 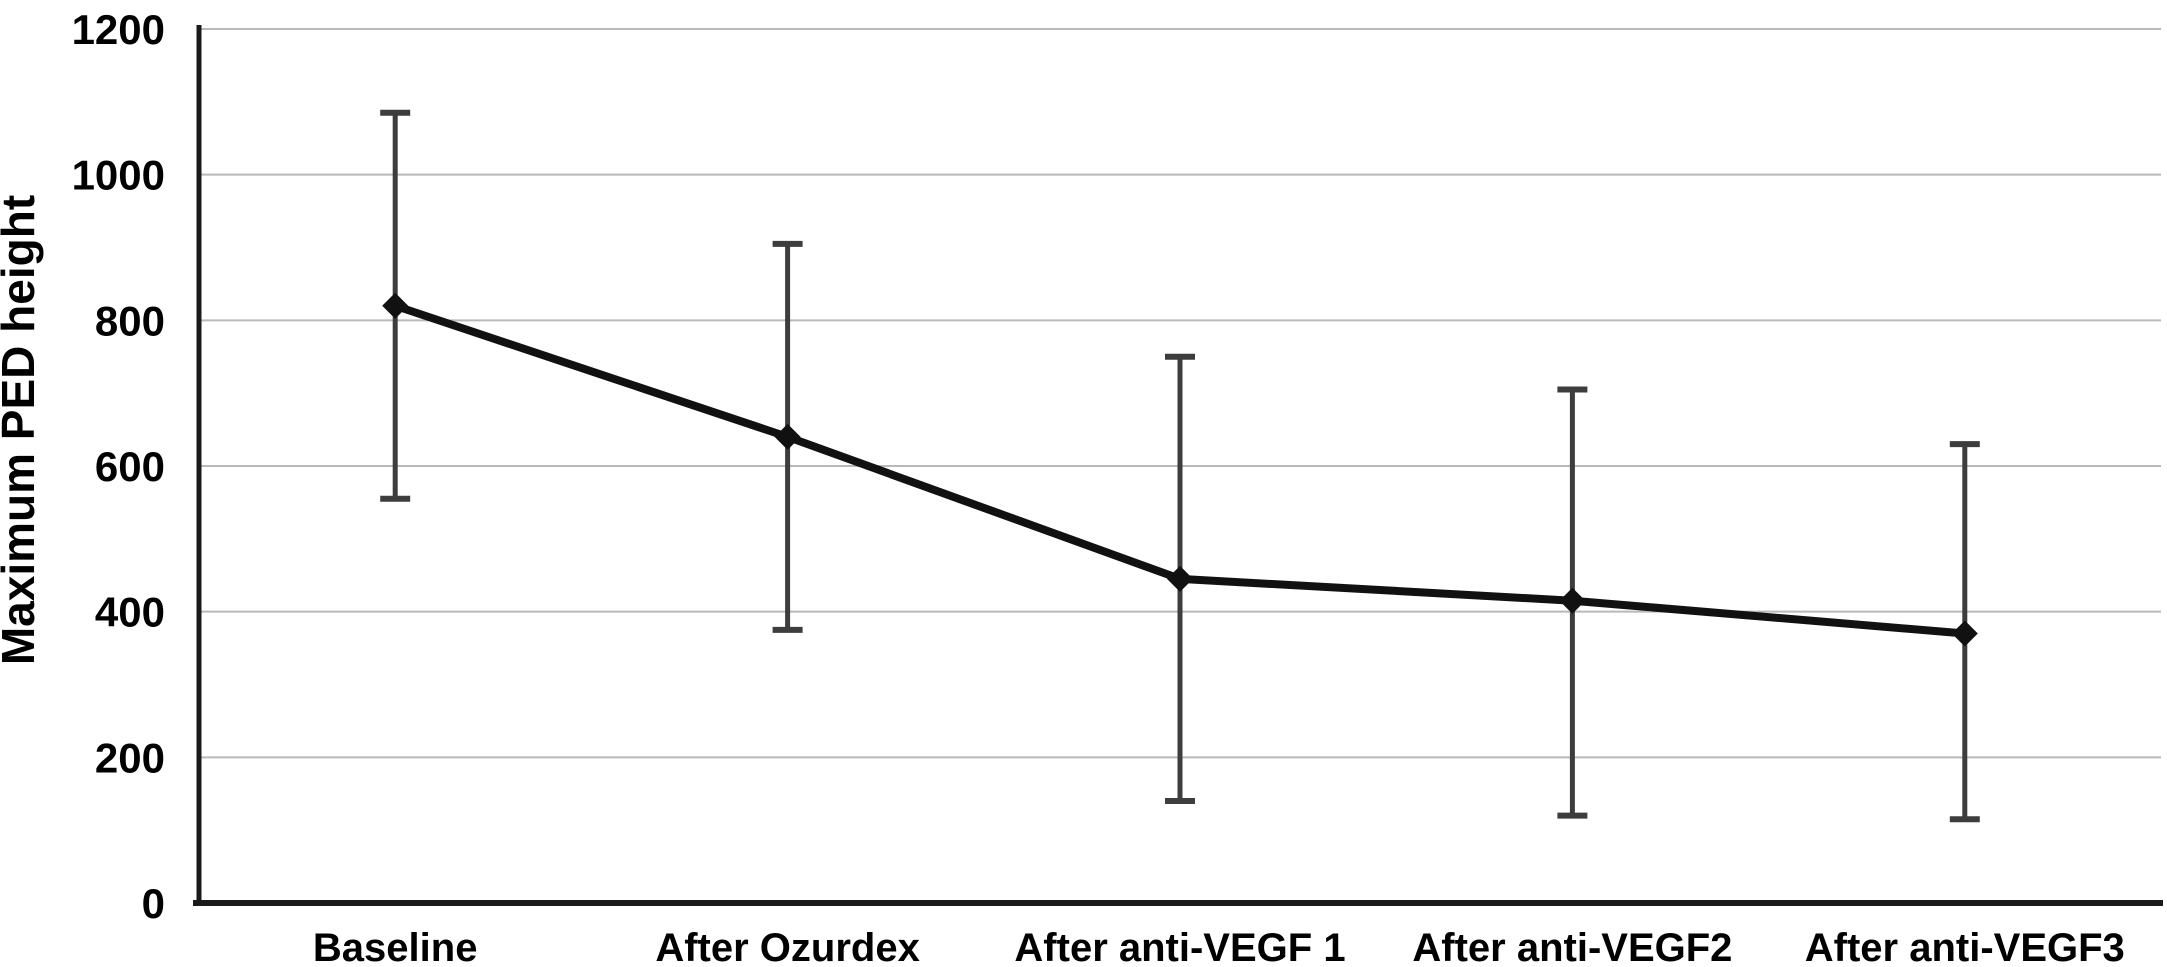 I want to click on x-tick-label: After Ozurdex, so click(x=787, y=946).